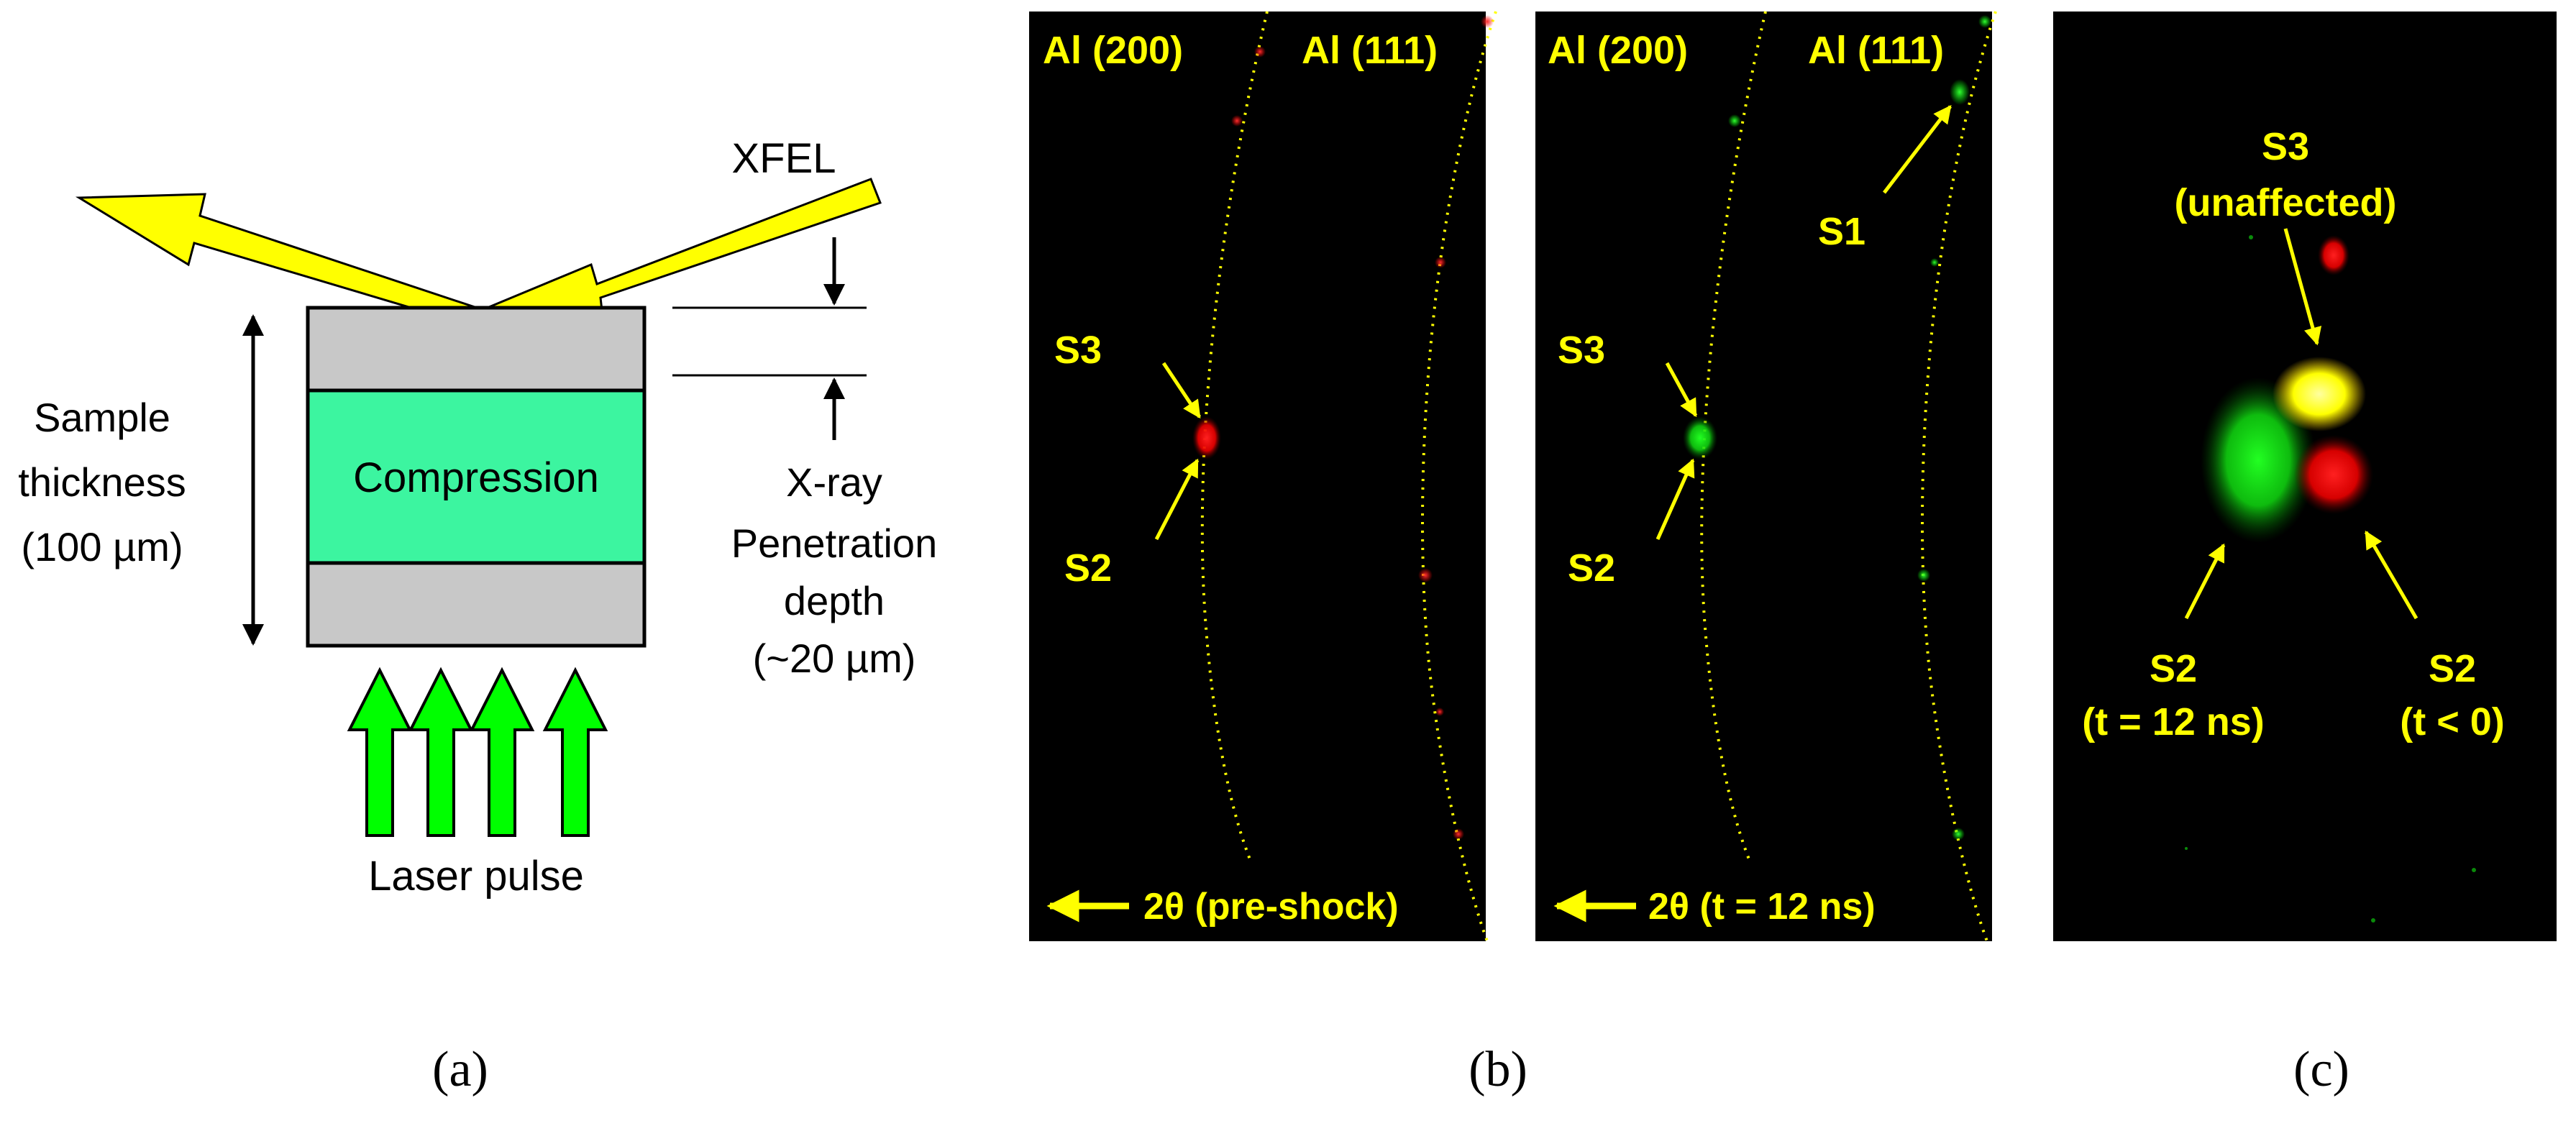 This screenshot has width=2576, height=1126. I want to click on caption-a: (a), so click(460, 1069).